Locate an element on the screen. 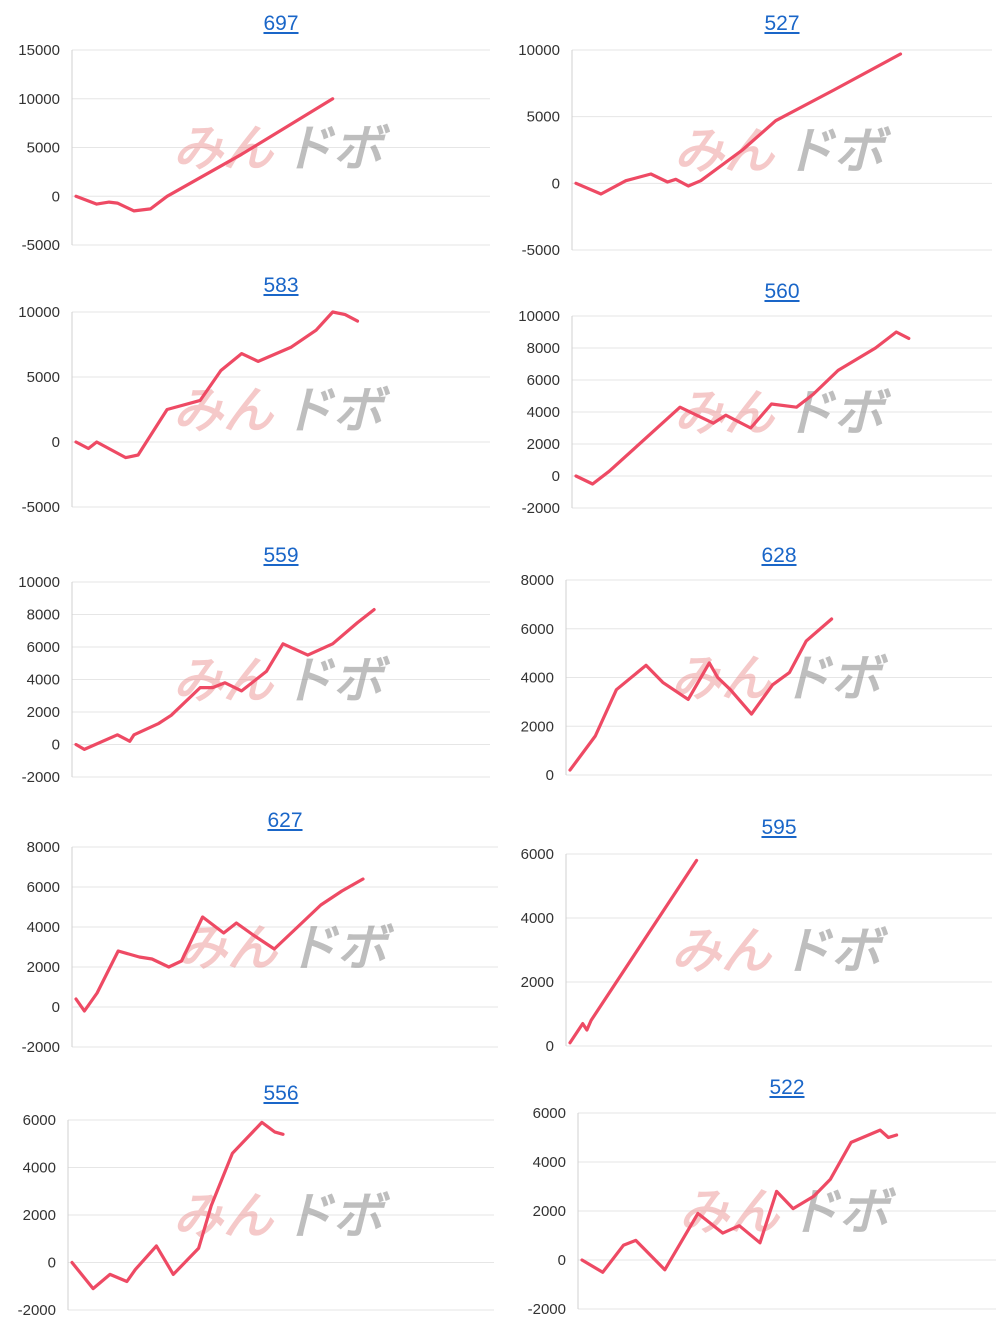 This screenshot has height=1340, width=1000. chart-title-link: 583 is located at coordinates (281, 285).